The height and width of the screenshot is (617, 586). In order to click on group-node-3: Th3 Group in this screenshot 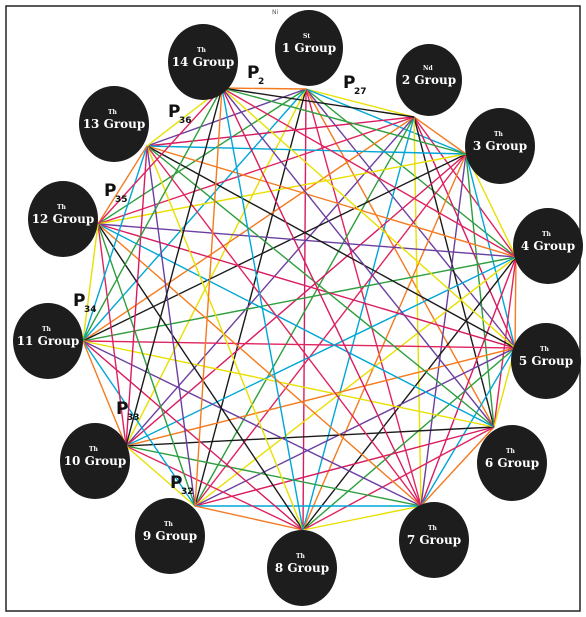, I will do `click(500, 146)`.